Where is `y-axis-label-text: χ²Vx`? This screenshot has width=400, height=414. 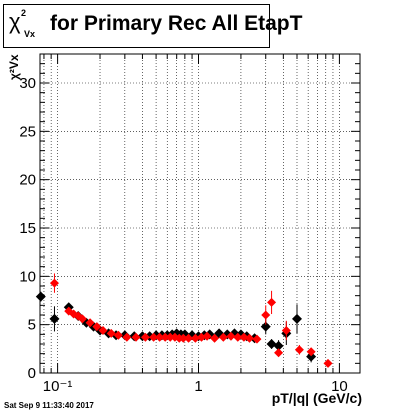
y-axis-label-text: χ²Vx is located at coordinates (14, 67).